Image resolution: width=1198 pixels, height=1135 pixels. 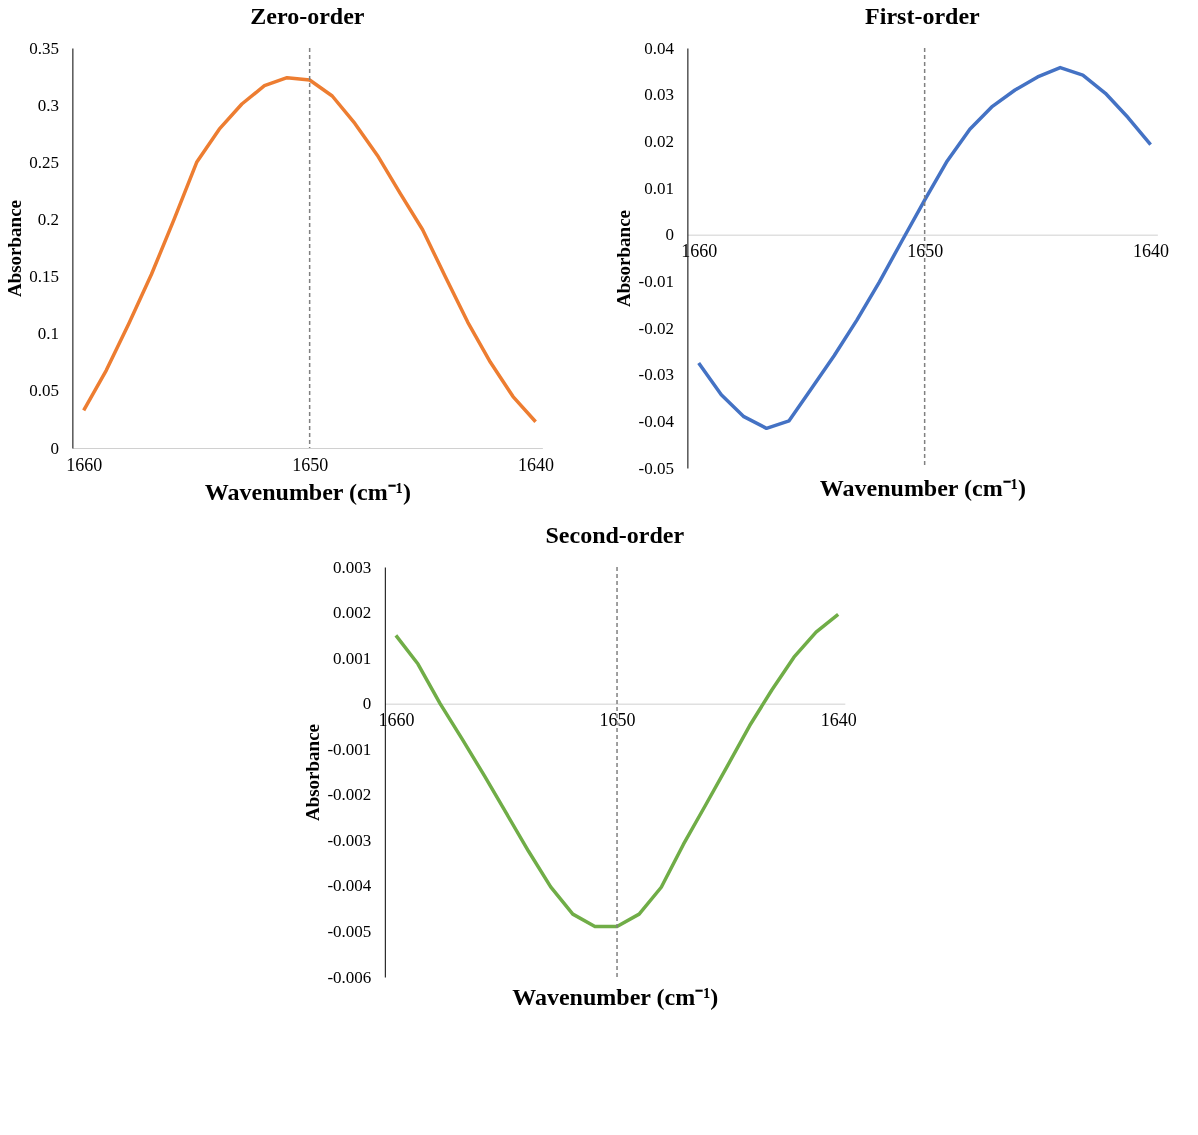 I want to click on y-tick-label: 0.002, so click(x=352, y=613).